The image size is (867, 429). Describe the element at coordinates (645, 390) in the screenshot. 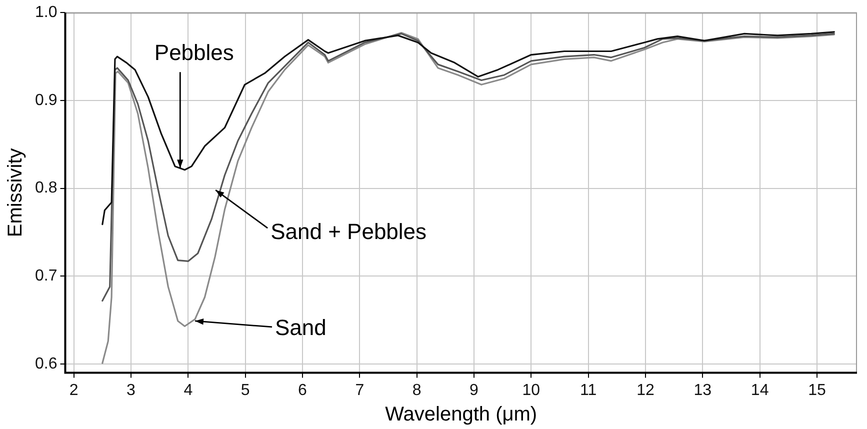

I see `x-tick-label: 12` at that location.